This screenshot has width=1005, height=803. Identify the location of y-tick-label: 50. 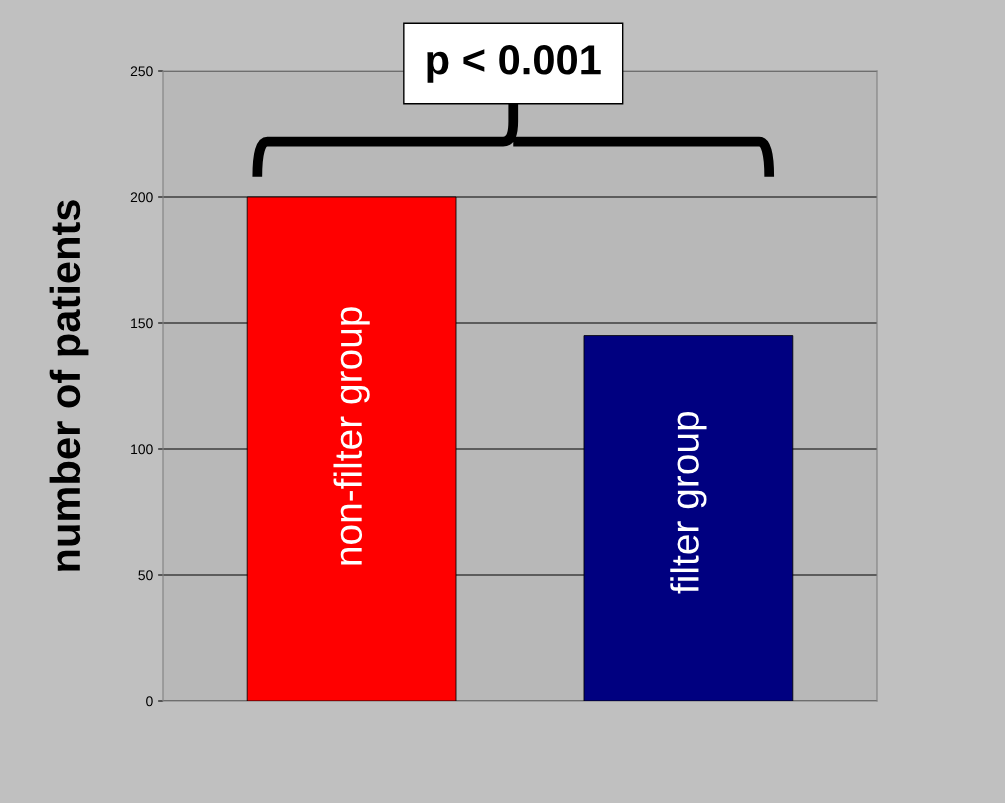
(145, 575).